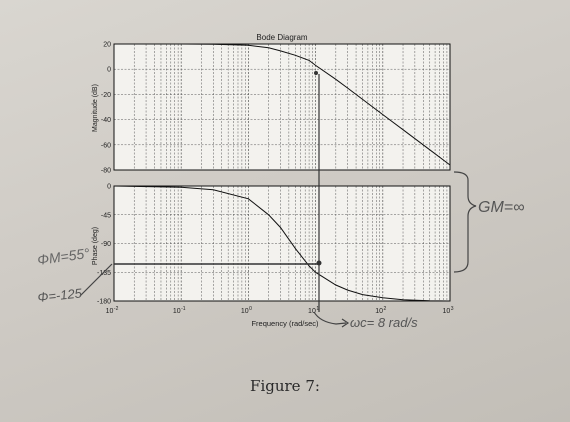  I want to click on frequency-tick-label: 10⁻¹, so click(179, 310).